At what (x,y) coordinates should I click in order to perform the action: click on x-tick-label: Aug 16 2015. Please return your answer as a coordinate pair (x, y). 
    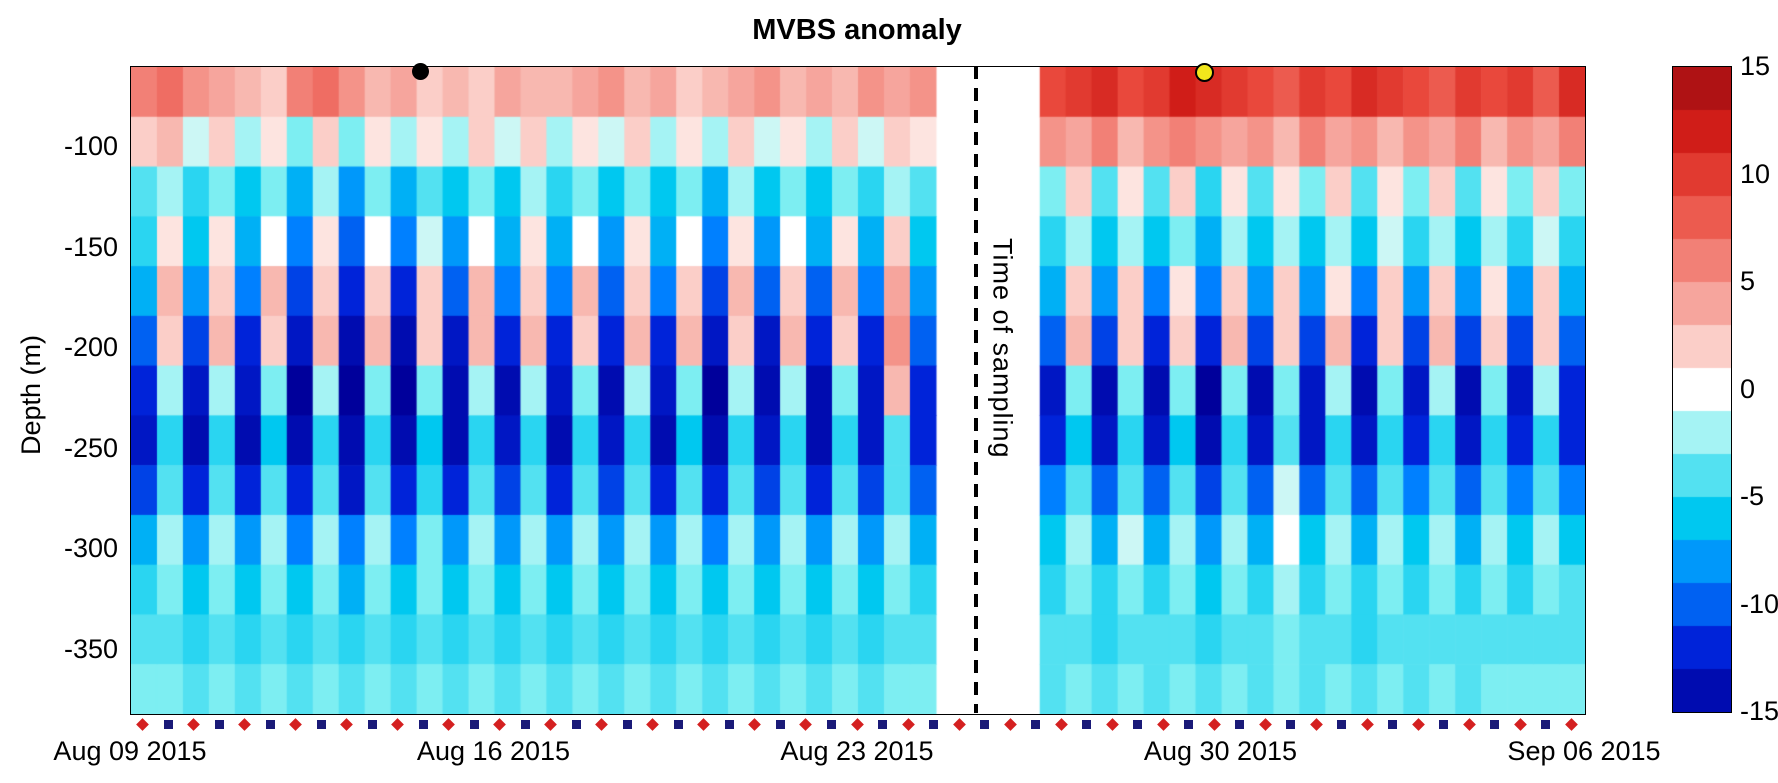
    Looking at the image, I should click on (493, 751).